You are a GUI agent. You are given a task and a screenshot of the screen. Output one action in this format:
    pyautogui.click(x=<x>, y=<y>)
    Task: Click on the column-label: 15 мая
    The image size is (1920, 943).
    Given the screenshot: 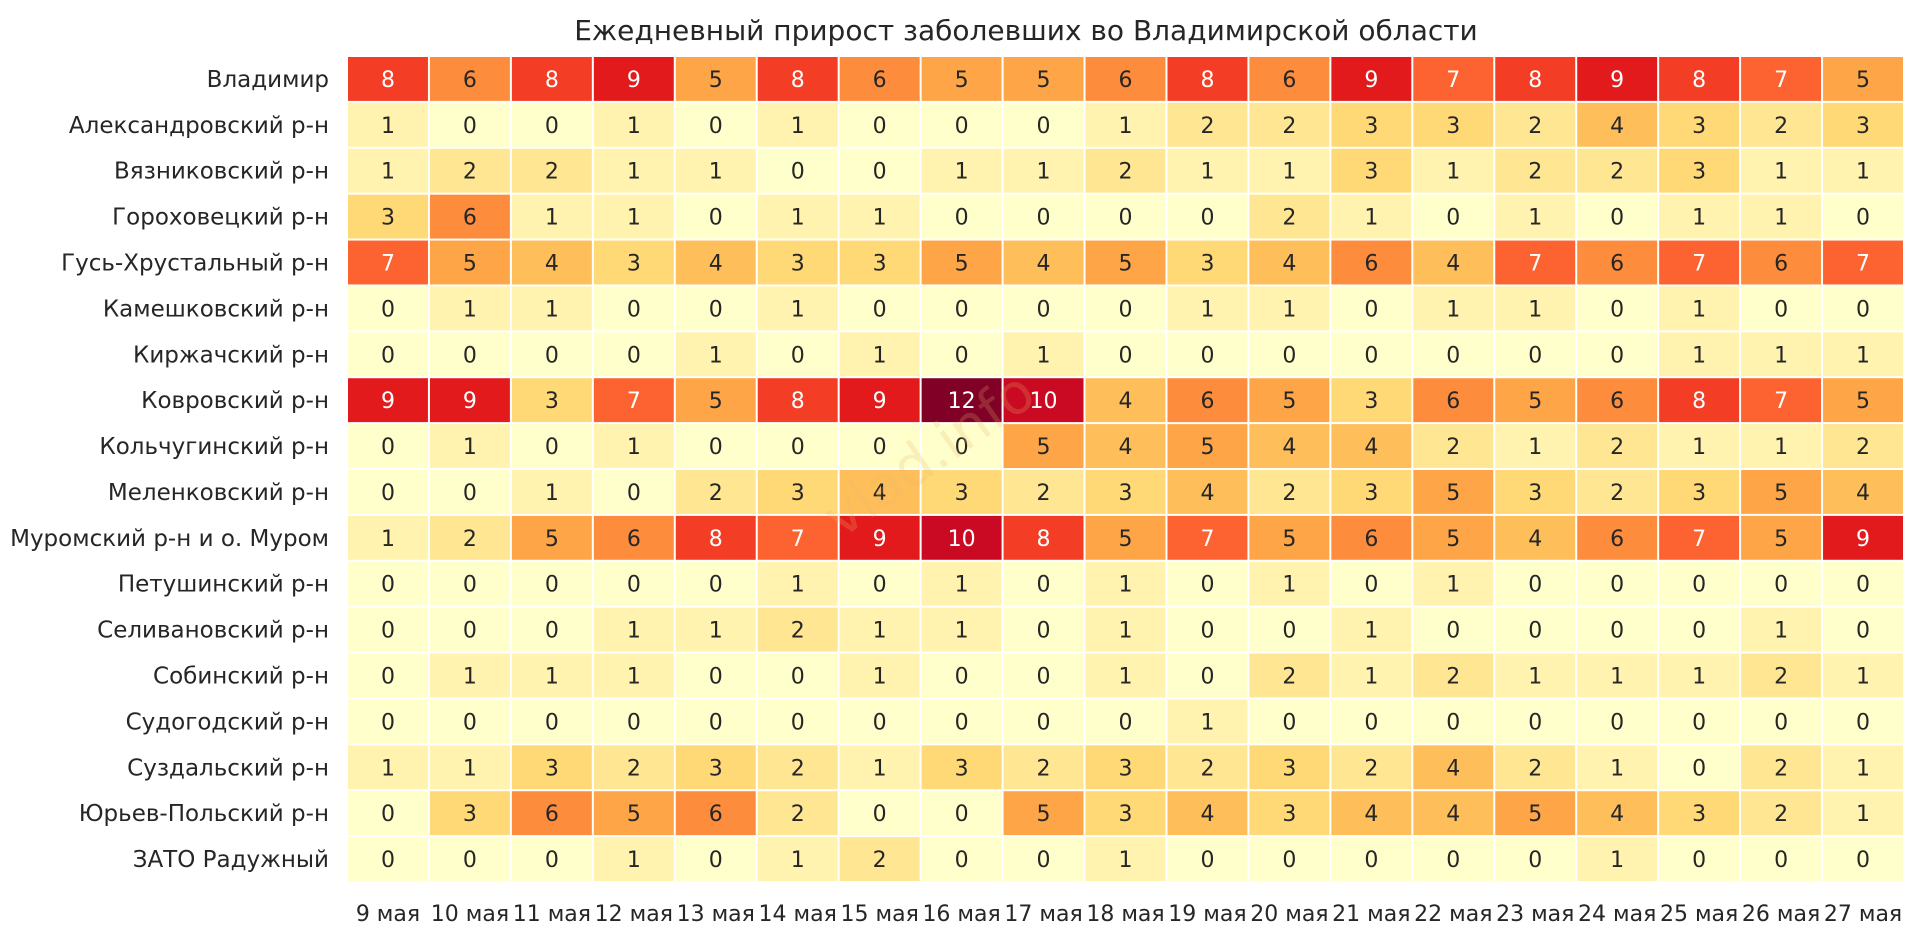 What is the action you would take?
    pyautogui.click(x=880, y=914)
    